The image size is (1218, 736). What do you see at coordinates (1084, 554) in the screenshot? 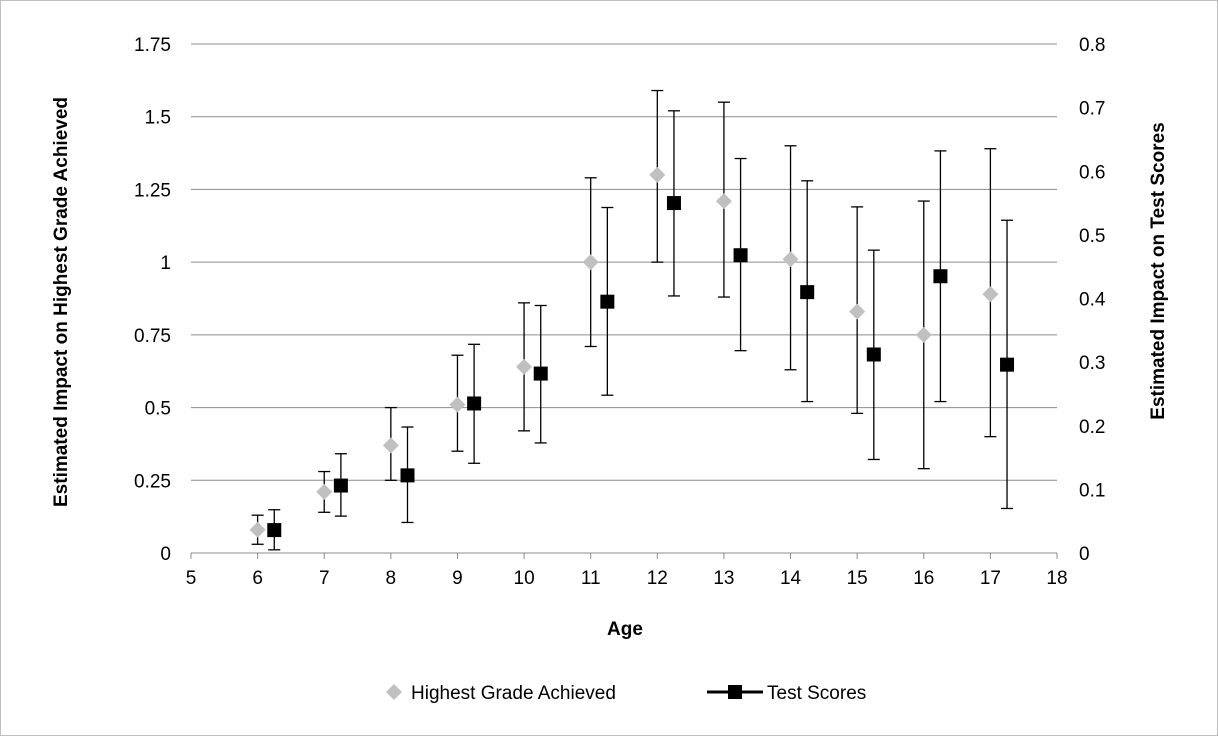
I see `y-right-tick-label: 0` at bounding box center [1084, 554].